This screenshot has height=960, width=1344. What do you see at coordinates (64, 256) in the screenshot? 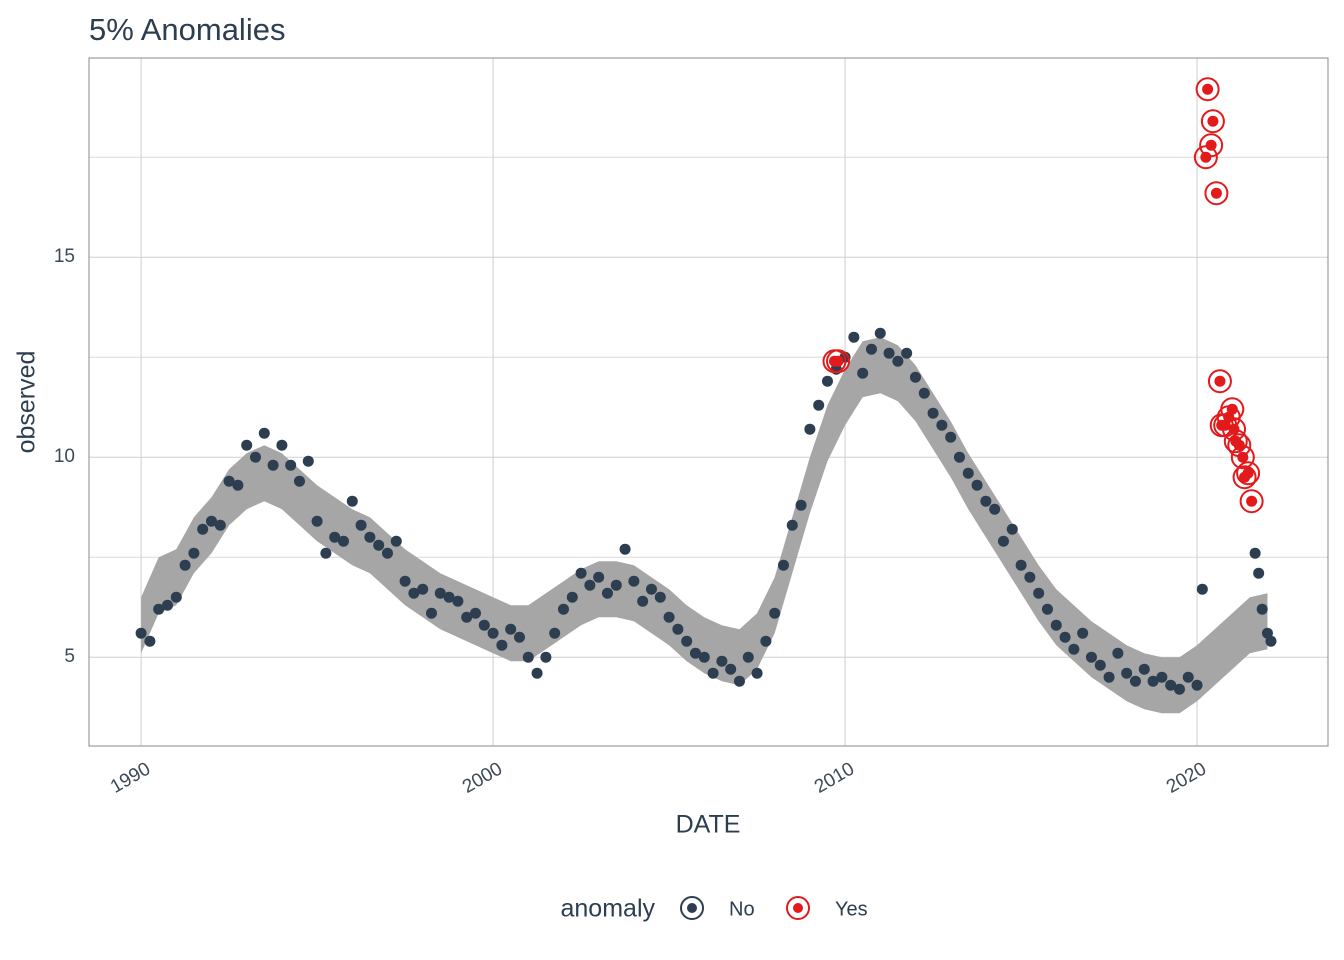
I see `y-tick-label: 15` at bounding box center [64, 256].